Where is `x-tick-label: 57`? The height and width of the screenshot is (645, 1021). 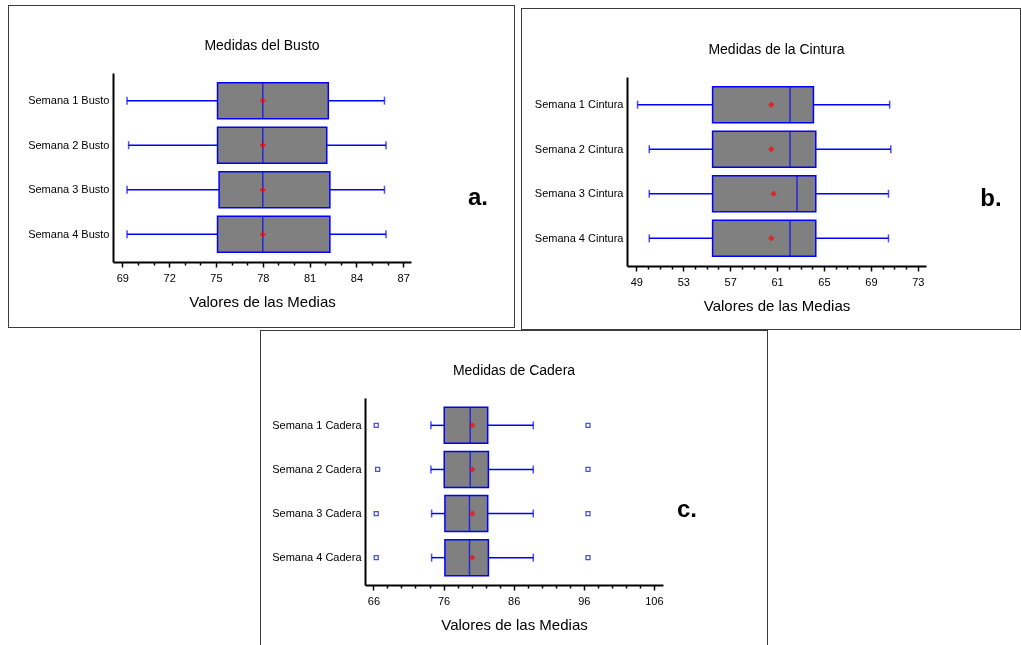 x-tick-label: 57 is located at coordinates (730, 281).